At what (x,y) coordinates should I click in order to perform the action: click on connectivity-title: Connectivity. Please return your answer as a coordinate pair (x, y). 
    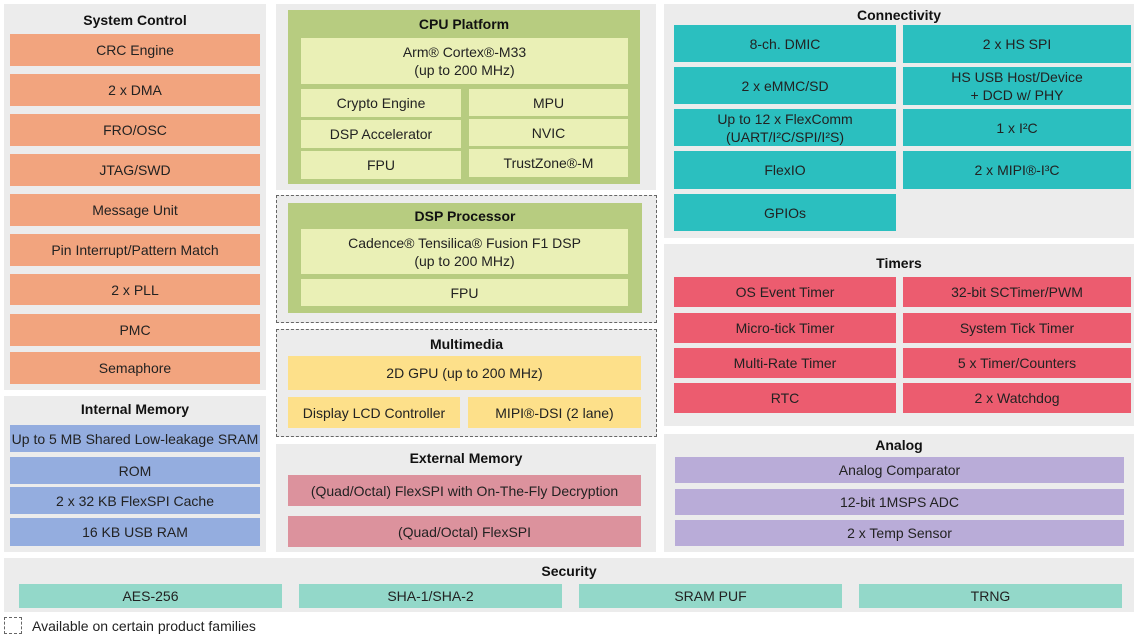
    Looking at the image, I should click on (898, 15).